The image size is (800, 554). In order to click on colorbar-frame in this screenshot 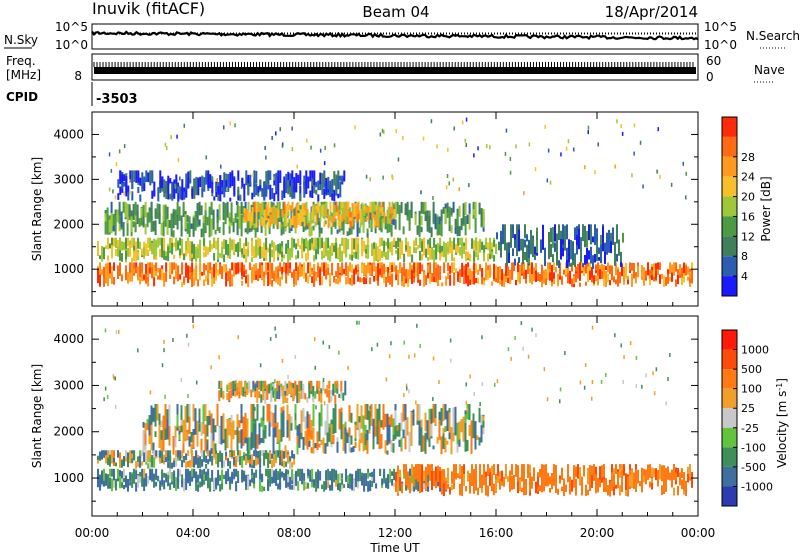, I will do `click(729, 206)`.